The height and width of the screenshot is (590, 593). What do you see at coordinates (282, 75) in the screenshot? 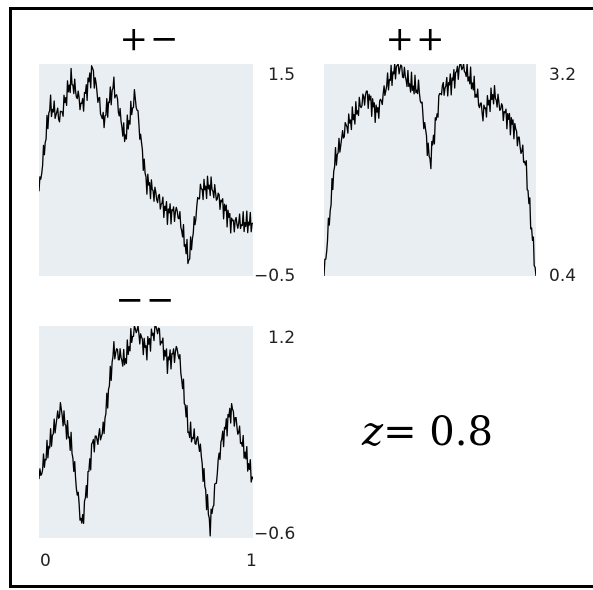
I see `ytick-max-plus-minus: 1.5` at bounding box center [282, 75].